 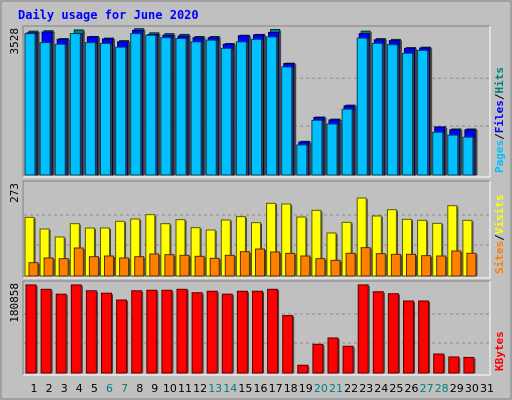 I want to click on x-tick-label-day-19: 19, so click(x=306, y=388).